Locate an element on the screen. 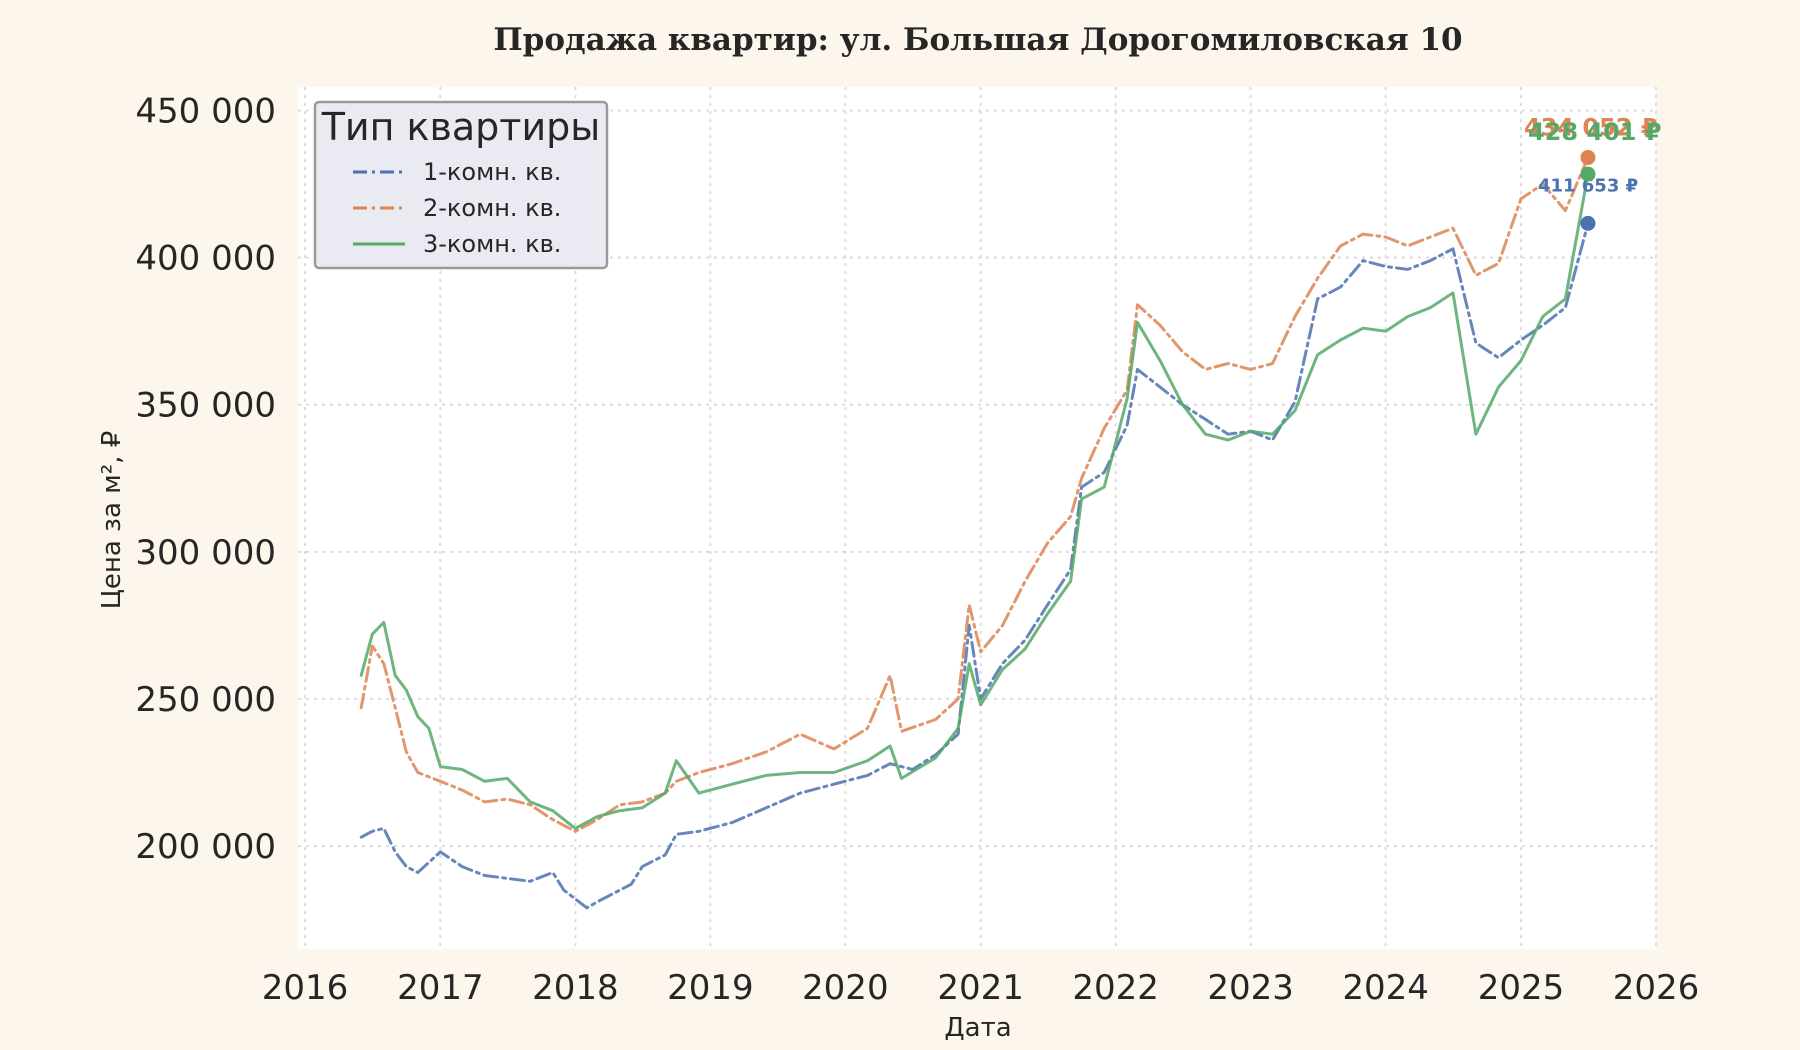 This screenshot has height=1050, width=1800. y-tick-label: 400 000 is located at coordinates (205, 259).